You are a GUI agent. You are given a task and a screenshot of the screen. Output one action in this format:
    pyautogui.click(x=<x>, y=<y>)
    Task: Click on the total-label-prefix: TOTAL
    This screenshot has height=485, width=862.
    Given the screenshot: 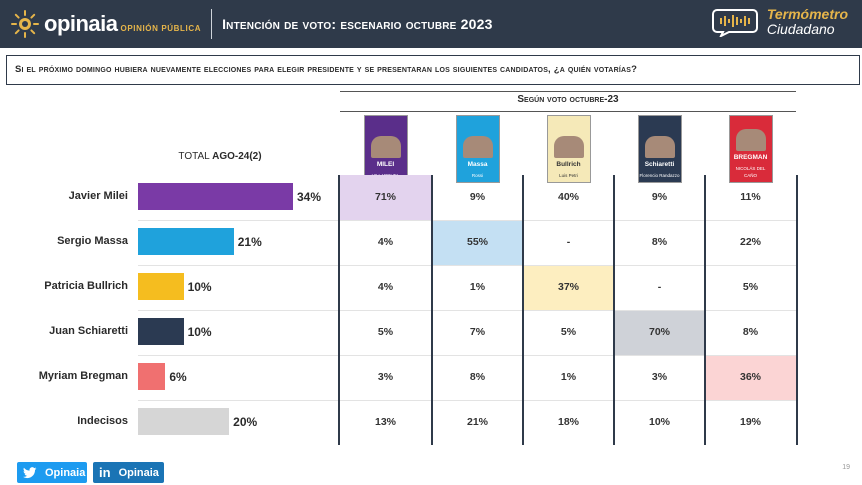 What is the action you would take?
    pyautogui.click(x=195, y=156)
    